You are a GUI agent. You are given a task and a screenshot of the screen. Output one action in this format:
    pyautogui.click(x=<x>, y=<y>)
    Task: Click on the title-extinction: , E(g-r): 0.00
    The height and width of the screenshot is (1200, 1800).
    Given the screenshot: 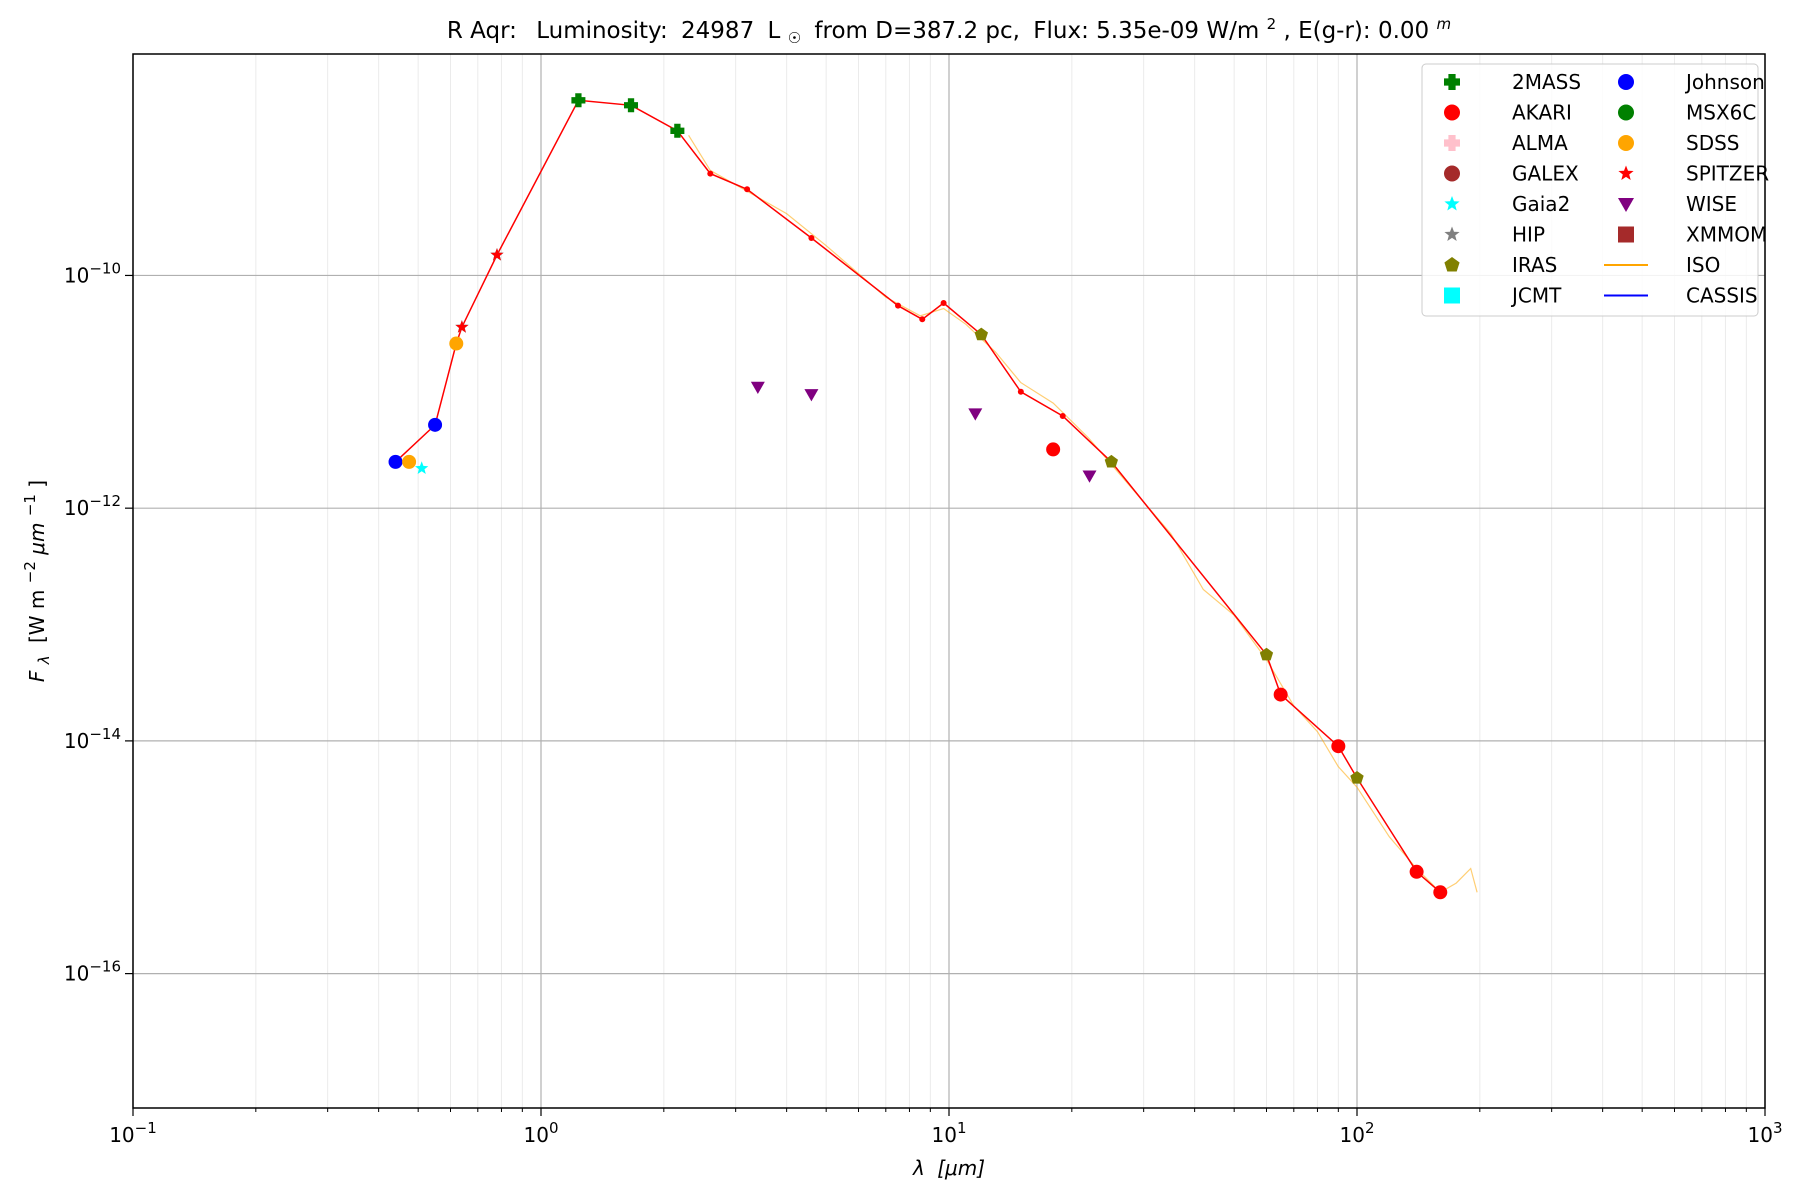 What is the action you would take?
    pyautogui.click(x=1356, y=31)
    